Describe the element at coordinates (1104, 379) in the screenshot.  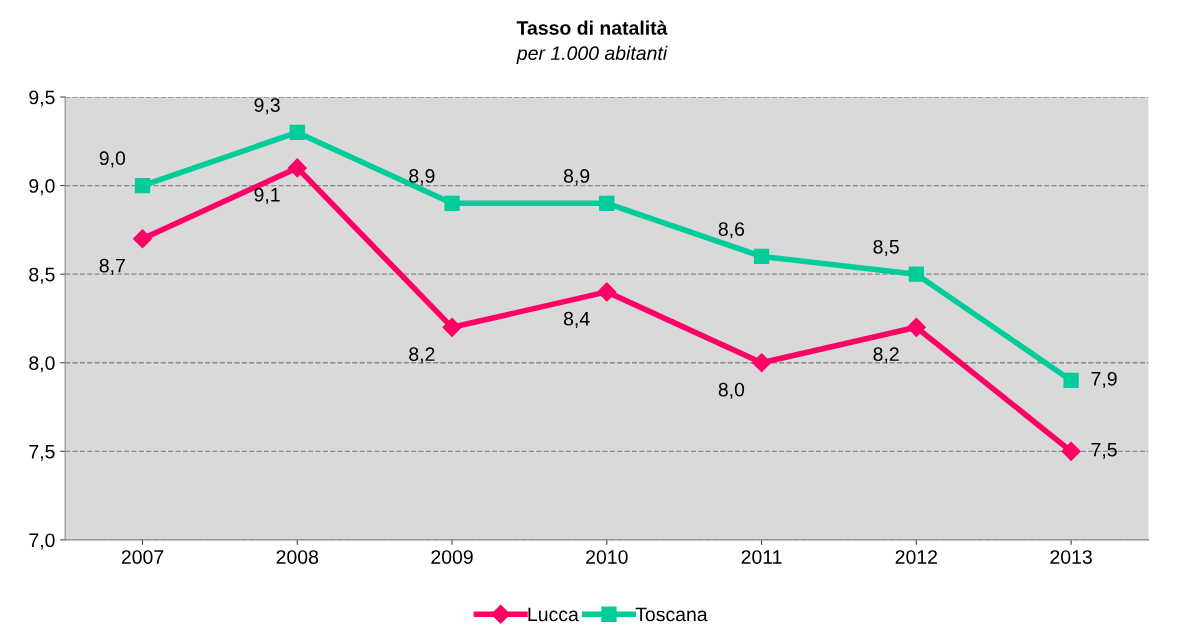
I see `data-label: 7,9` at that location.